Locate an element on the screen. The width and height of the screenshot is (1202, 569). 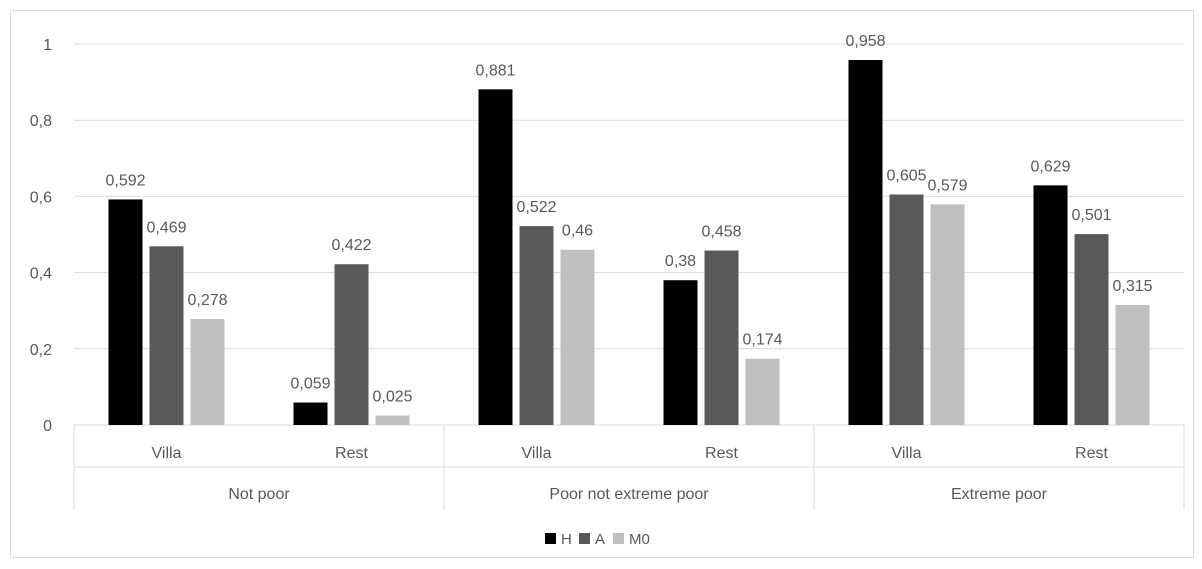
data-label: 0,38 is located at coordinates (680, 261).